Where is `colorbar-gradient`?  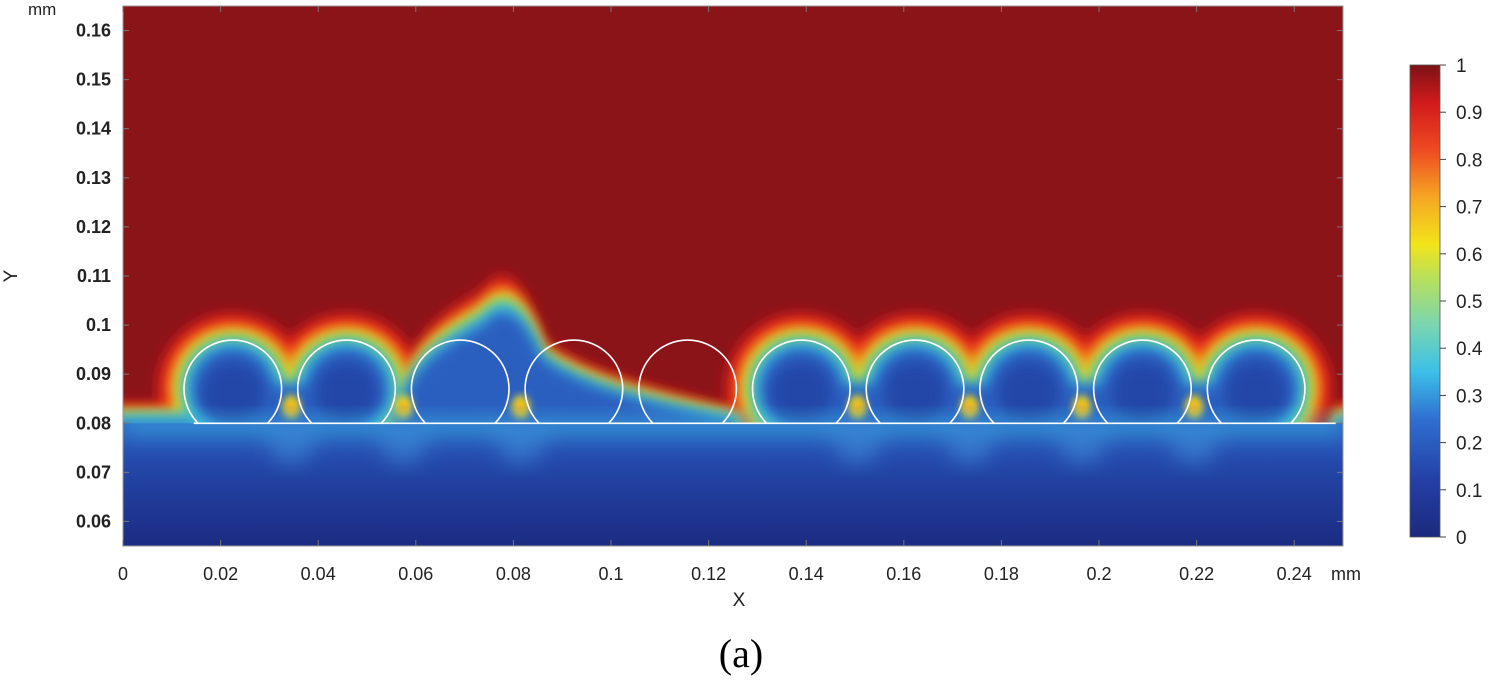 colorbar-gradient is located at coordinates (1425, 301).